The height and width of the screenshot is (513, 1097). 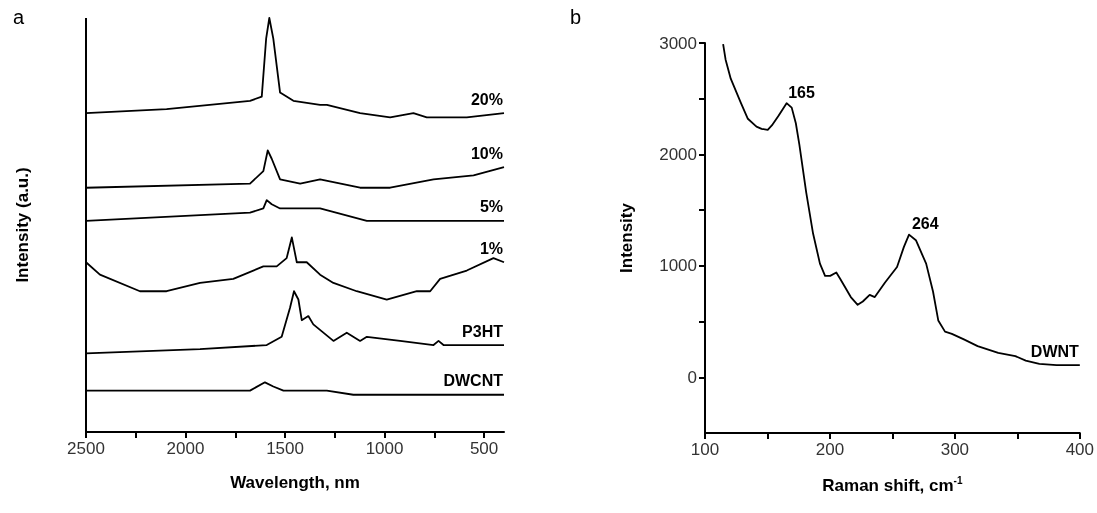 I want to click on annotation: 165, so click(x=802, y=92).